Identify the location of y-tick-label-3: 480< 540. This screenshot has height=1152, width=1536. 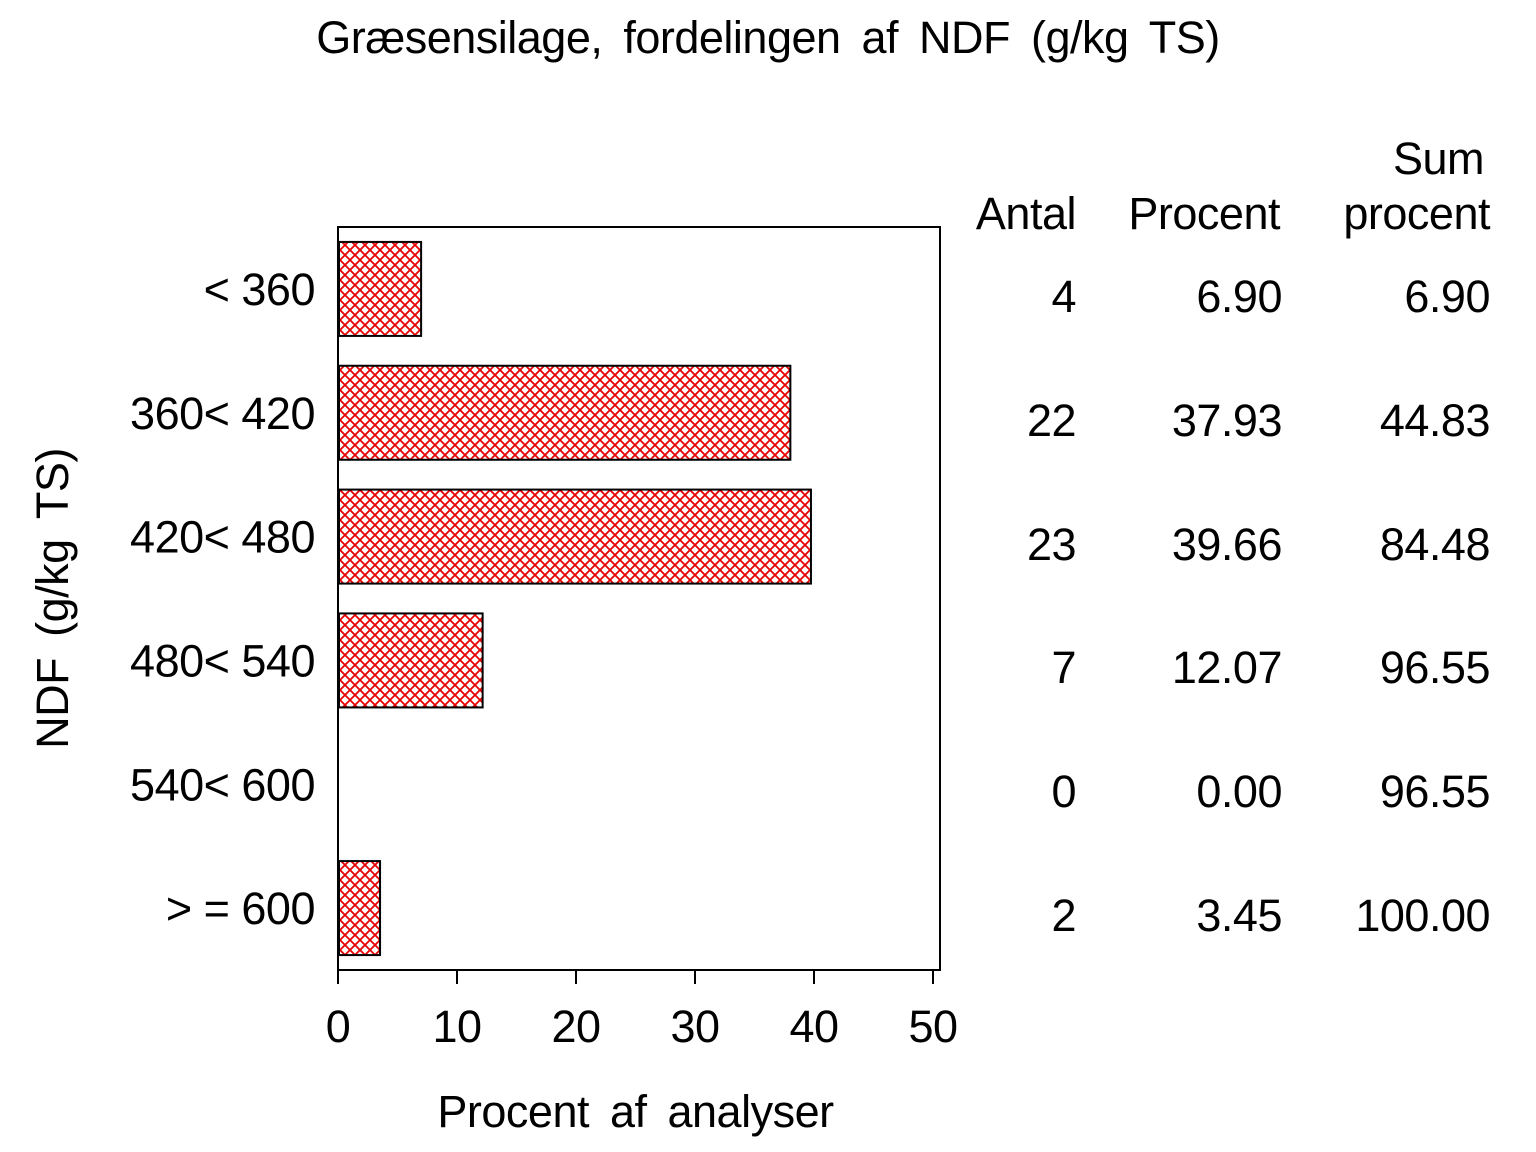
(222, 660).